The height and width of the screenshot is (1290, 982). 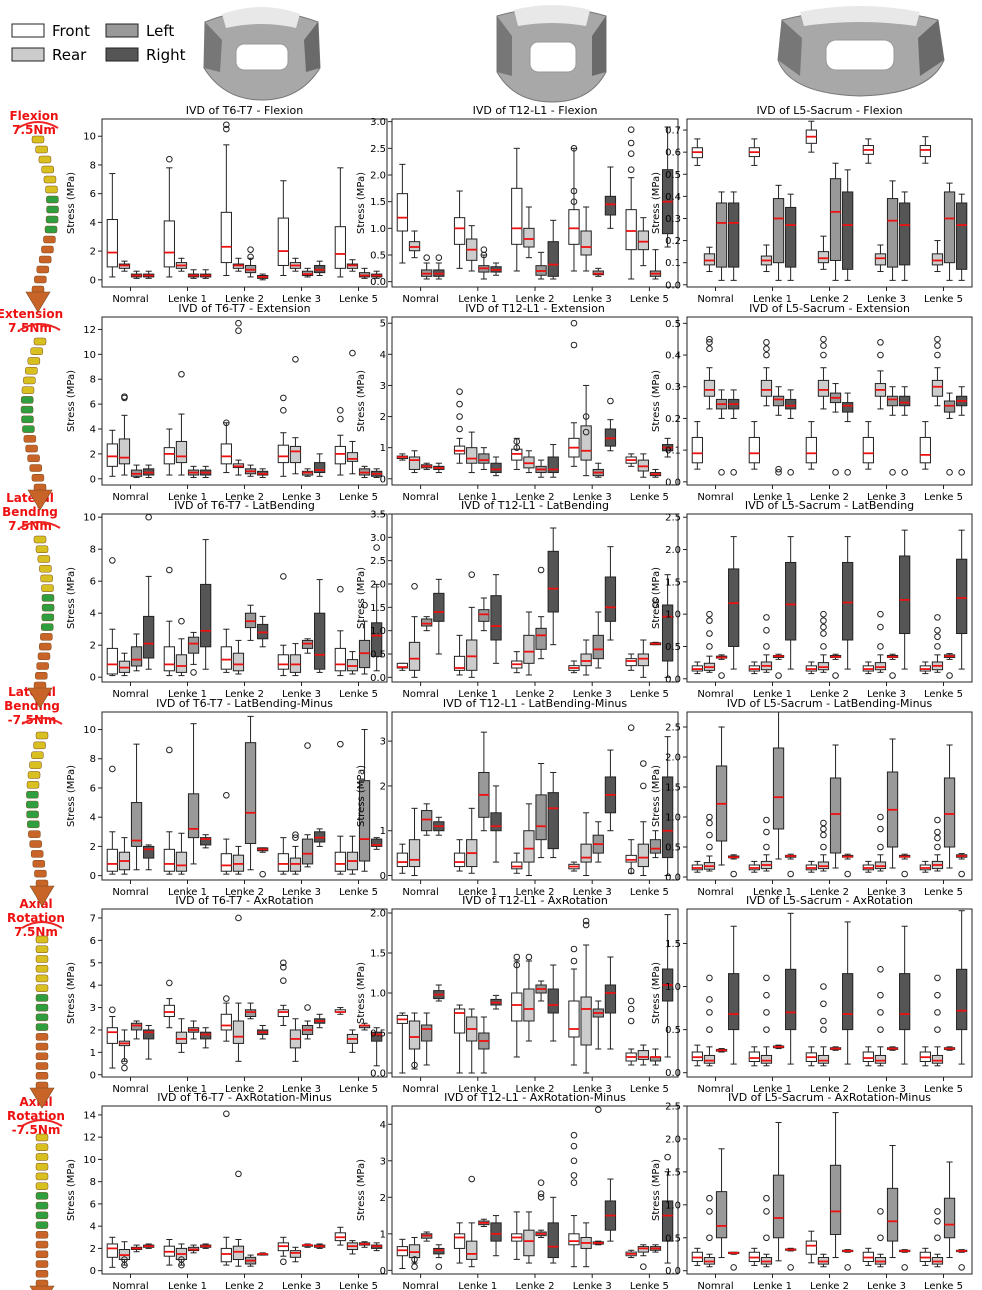 I want to click on y-tick-label: 0, so click(x=93, y=479).